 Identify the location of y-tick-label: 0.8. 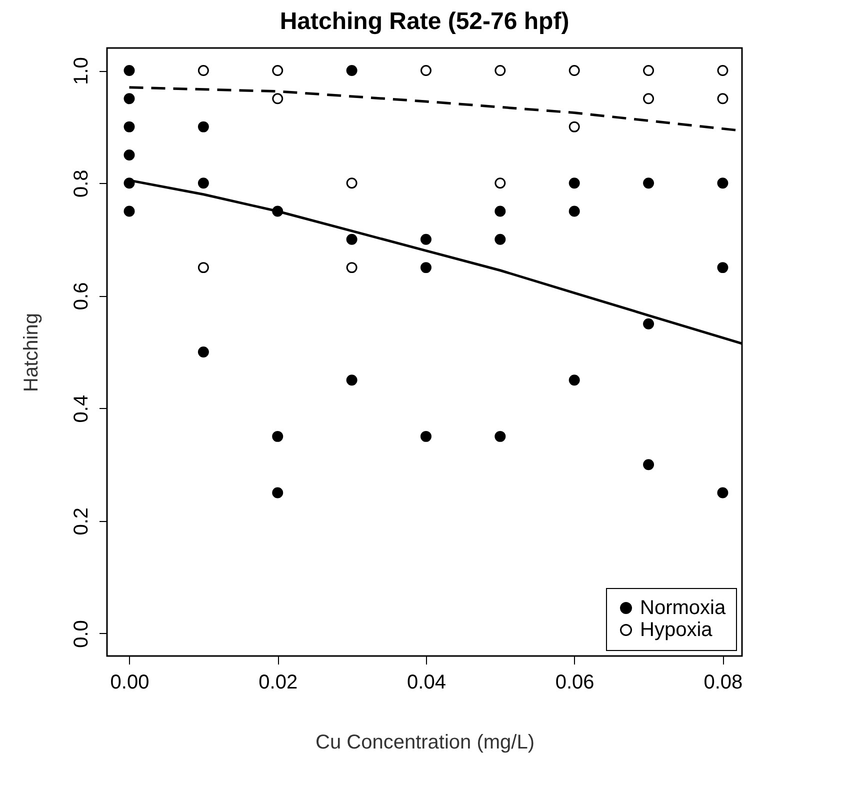
(81, 184).